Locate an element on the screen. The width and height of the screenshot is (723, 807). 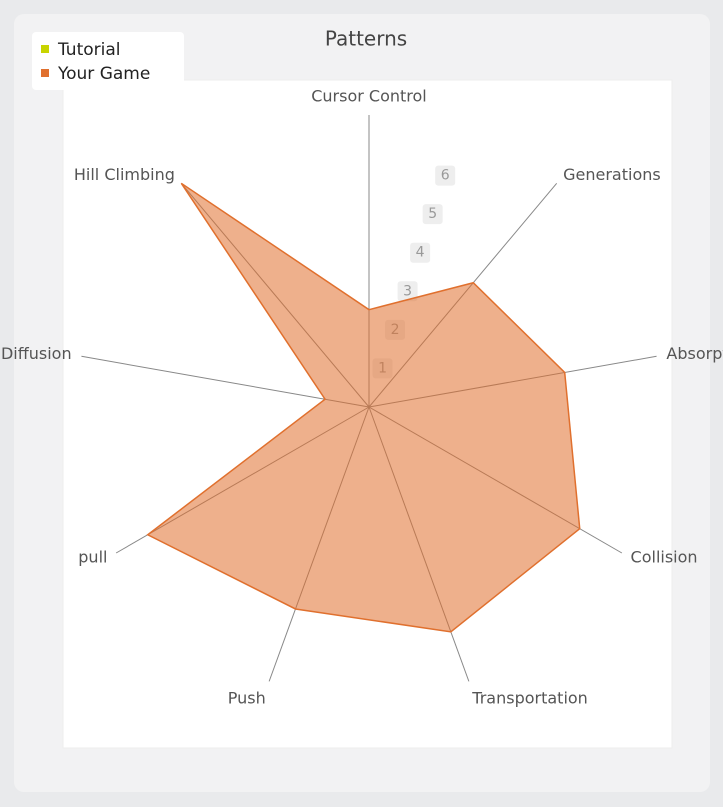
r-tick-label: 6 is located at coordinates (445, 176).